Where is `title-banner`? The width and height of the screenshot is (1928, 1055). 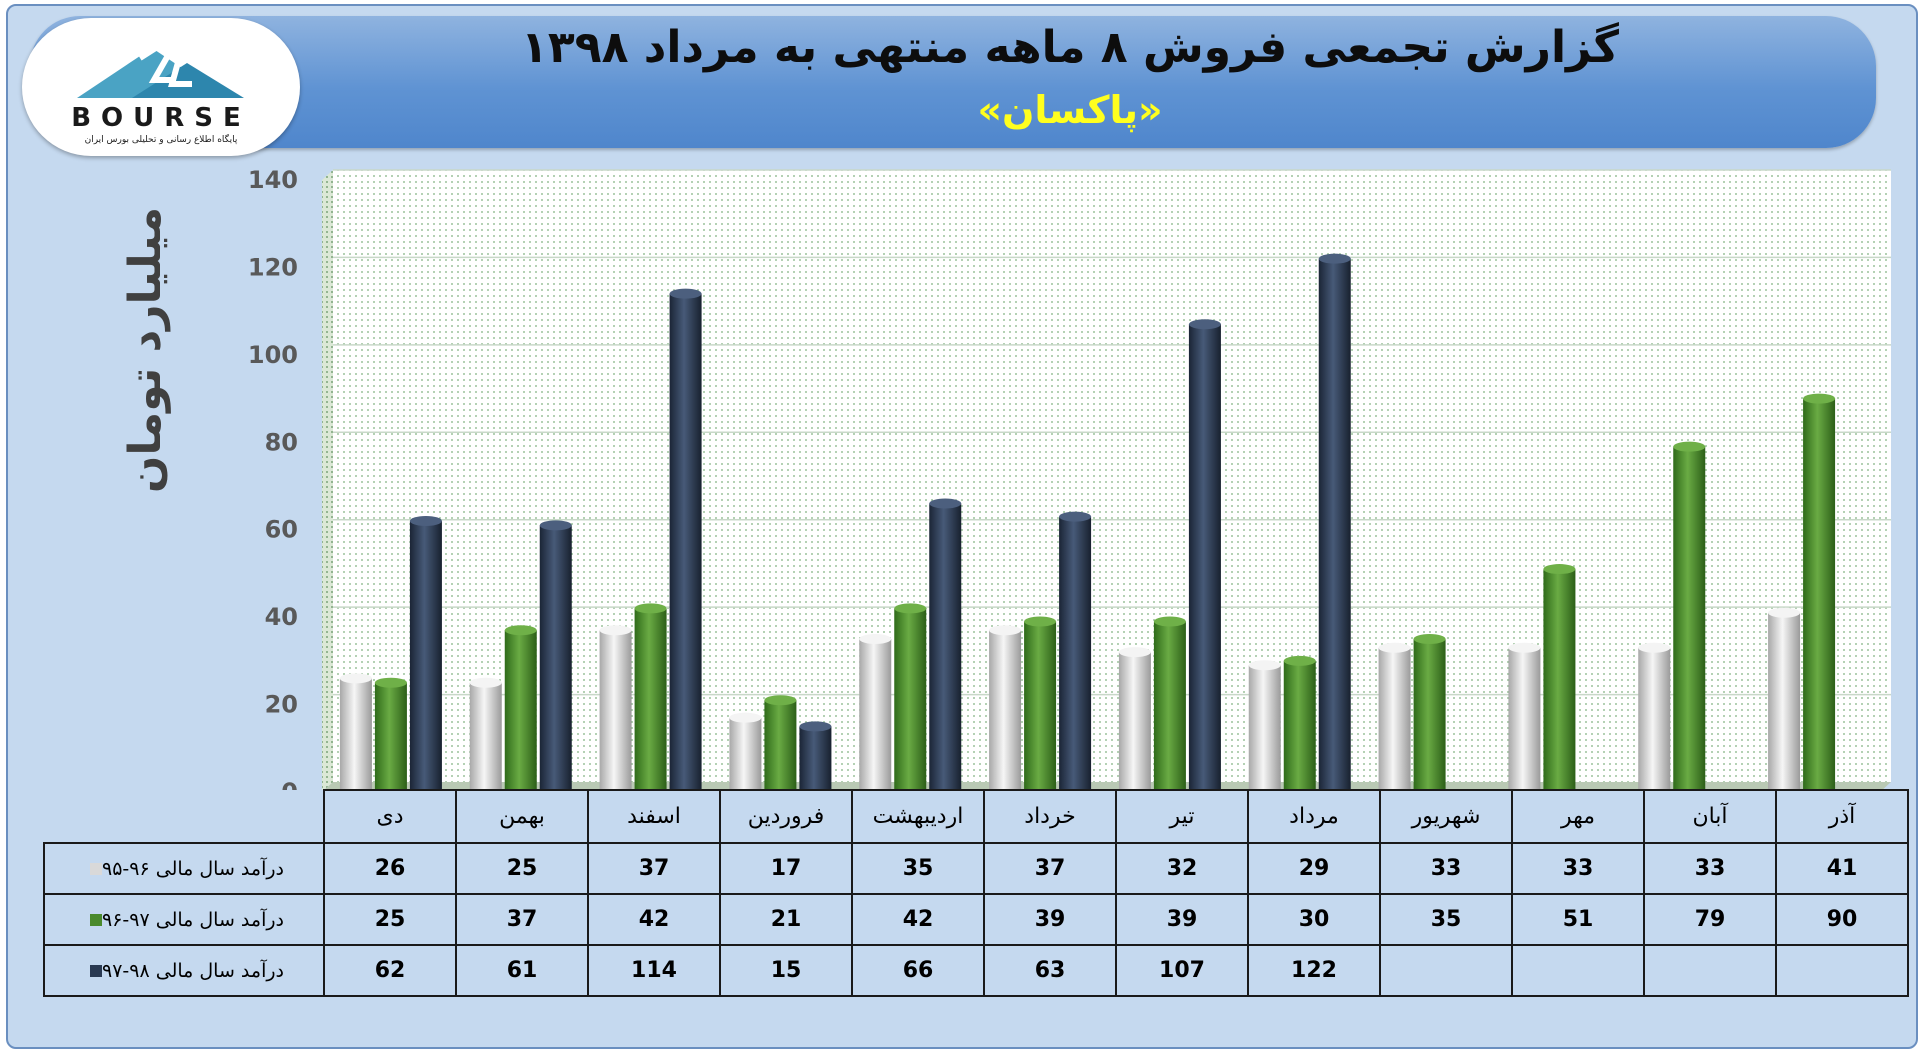
title-banner is located at coordinates (953, 82).